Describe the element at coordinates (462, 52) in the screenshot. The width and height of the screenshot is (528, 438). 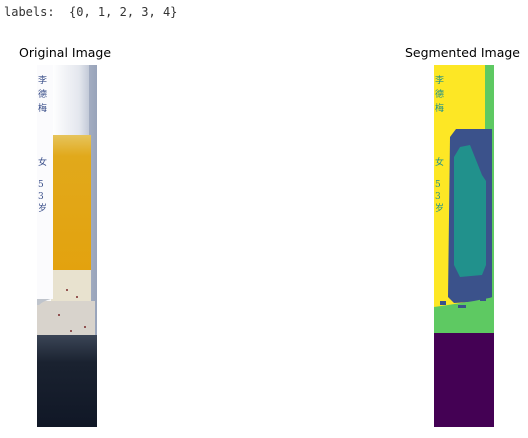
I see `segmented-image-title: Segmented Image` at that location.